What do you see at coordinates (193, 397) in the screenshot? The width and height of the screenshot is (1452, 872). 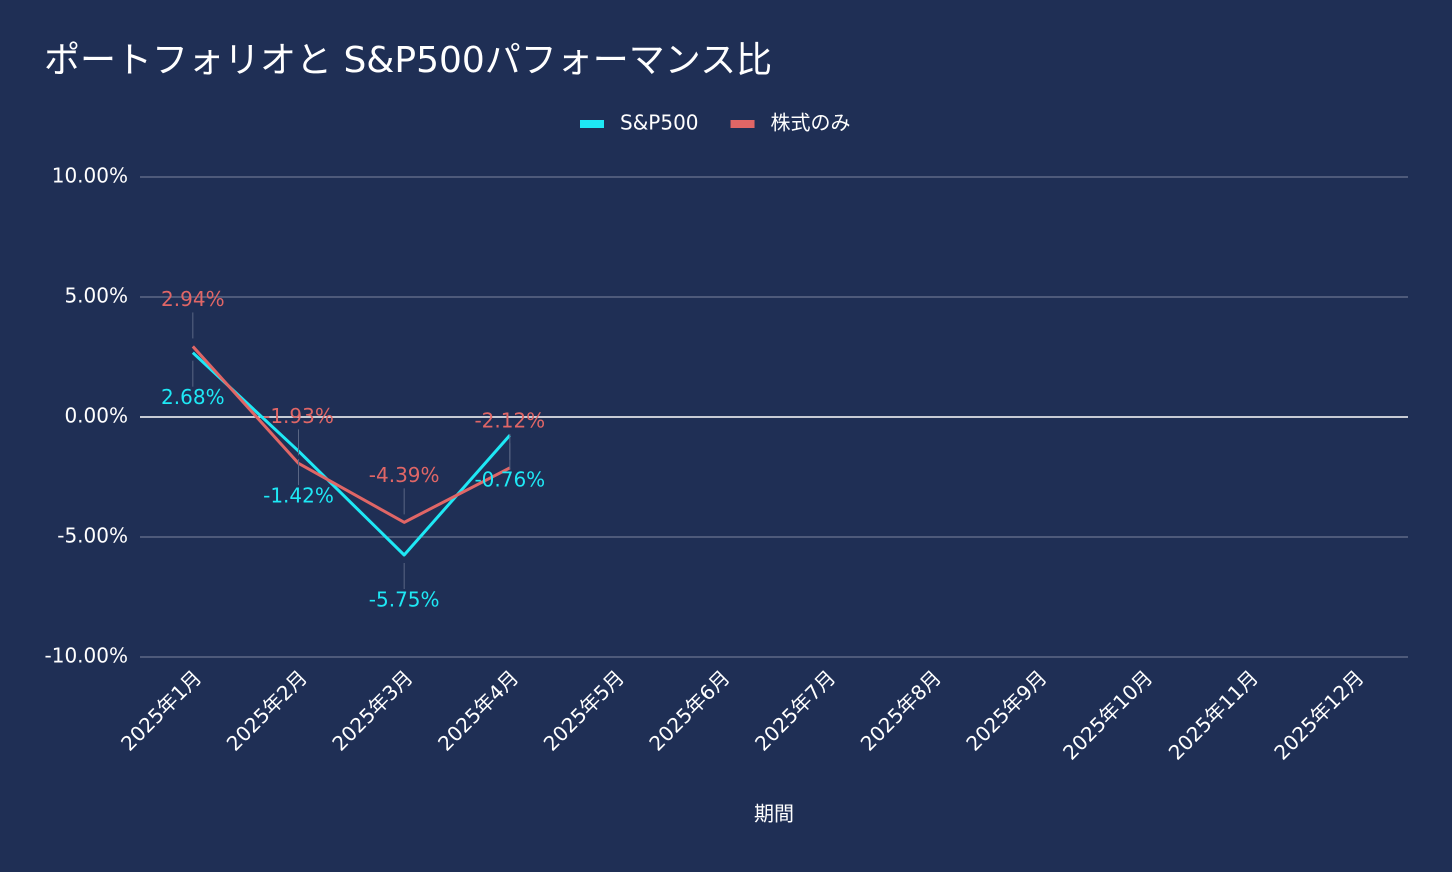 I see `data-label: 2.68%` at bounding box center [193, 397].